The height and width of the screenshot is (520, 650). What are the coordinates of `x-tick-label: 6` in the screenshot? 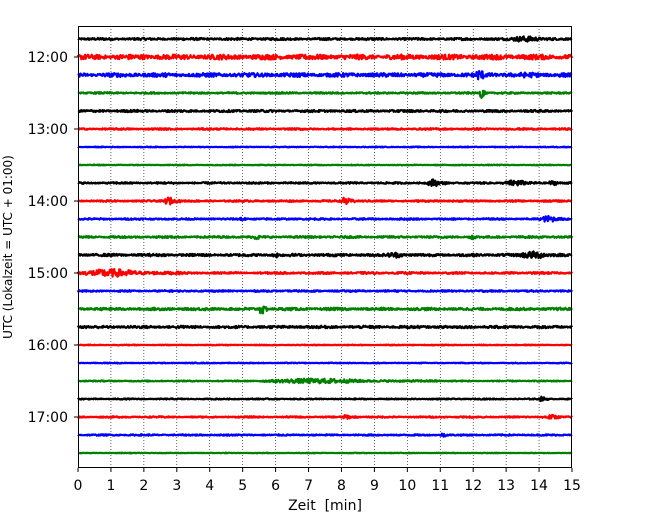 It's located at (275, 486).